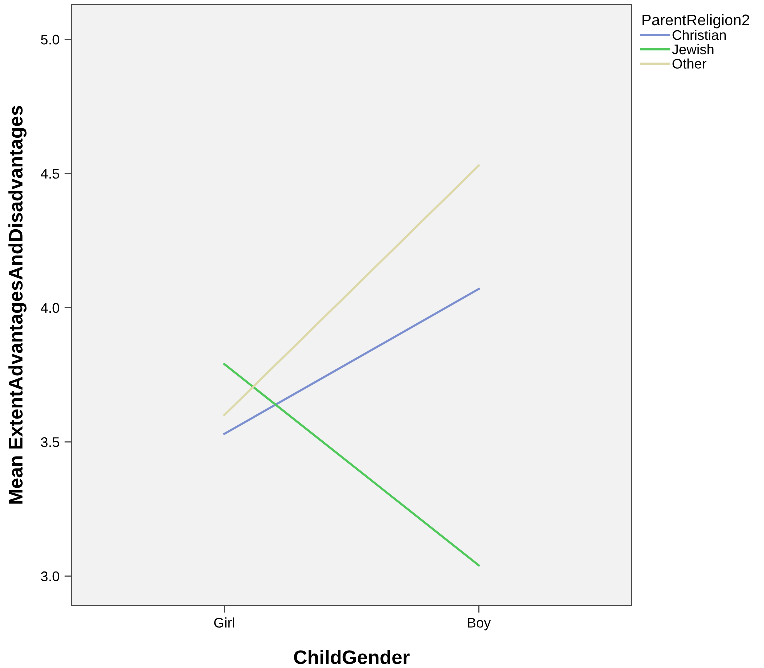 This screenshot has height=668, width=764. Describe the element at coordinates (224, 623) in the screenshot. I see `x-tick-label: Girl` at that location.